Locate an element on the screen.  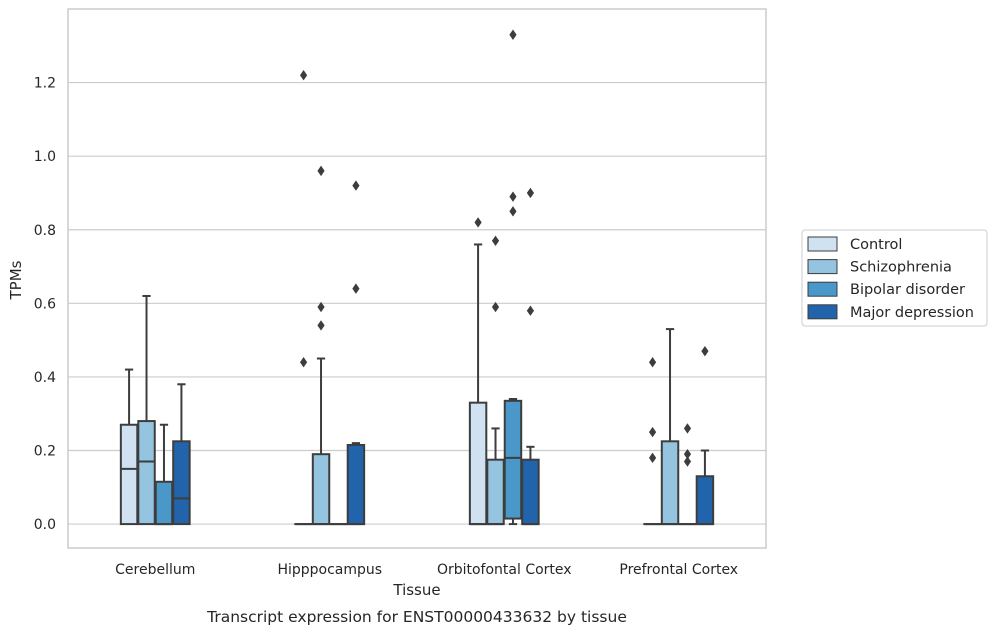
legend-label: Control is located at coordinates (876, 245).